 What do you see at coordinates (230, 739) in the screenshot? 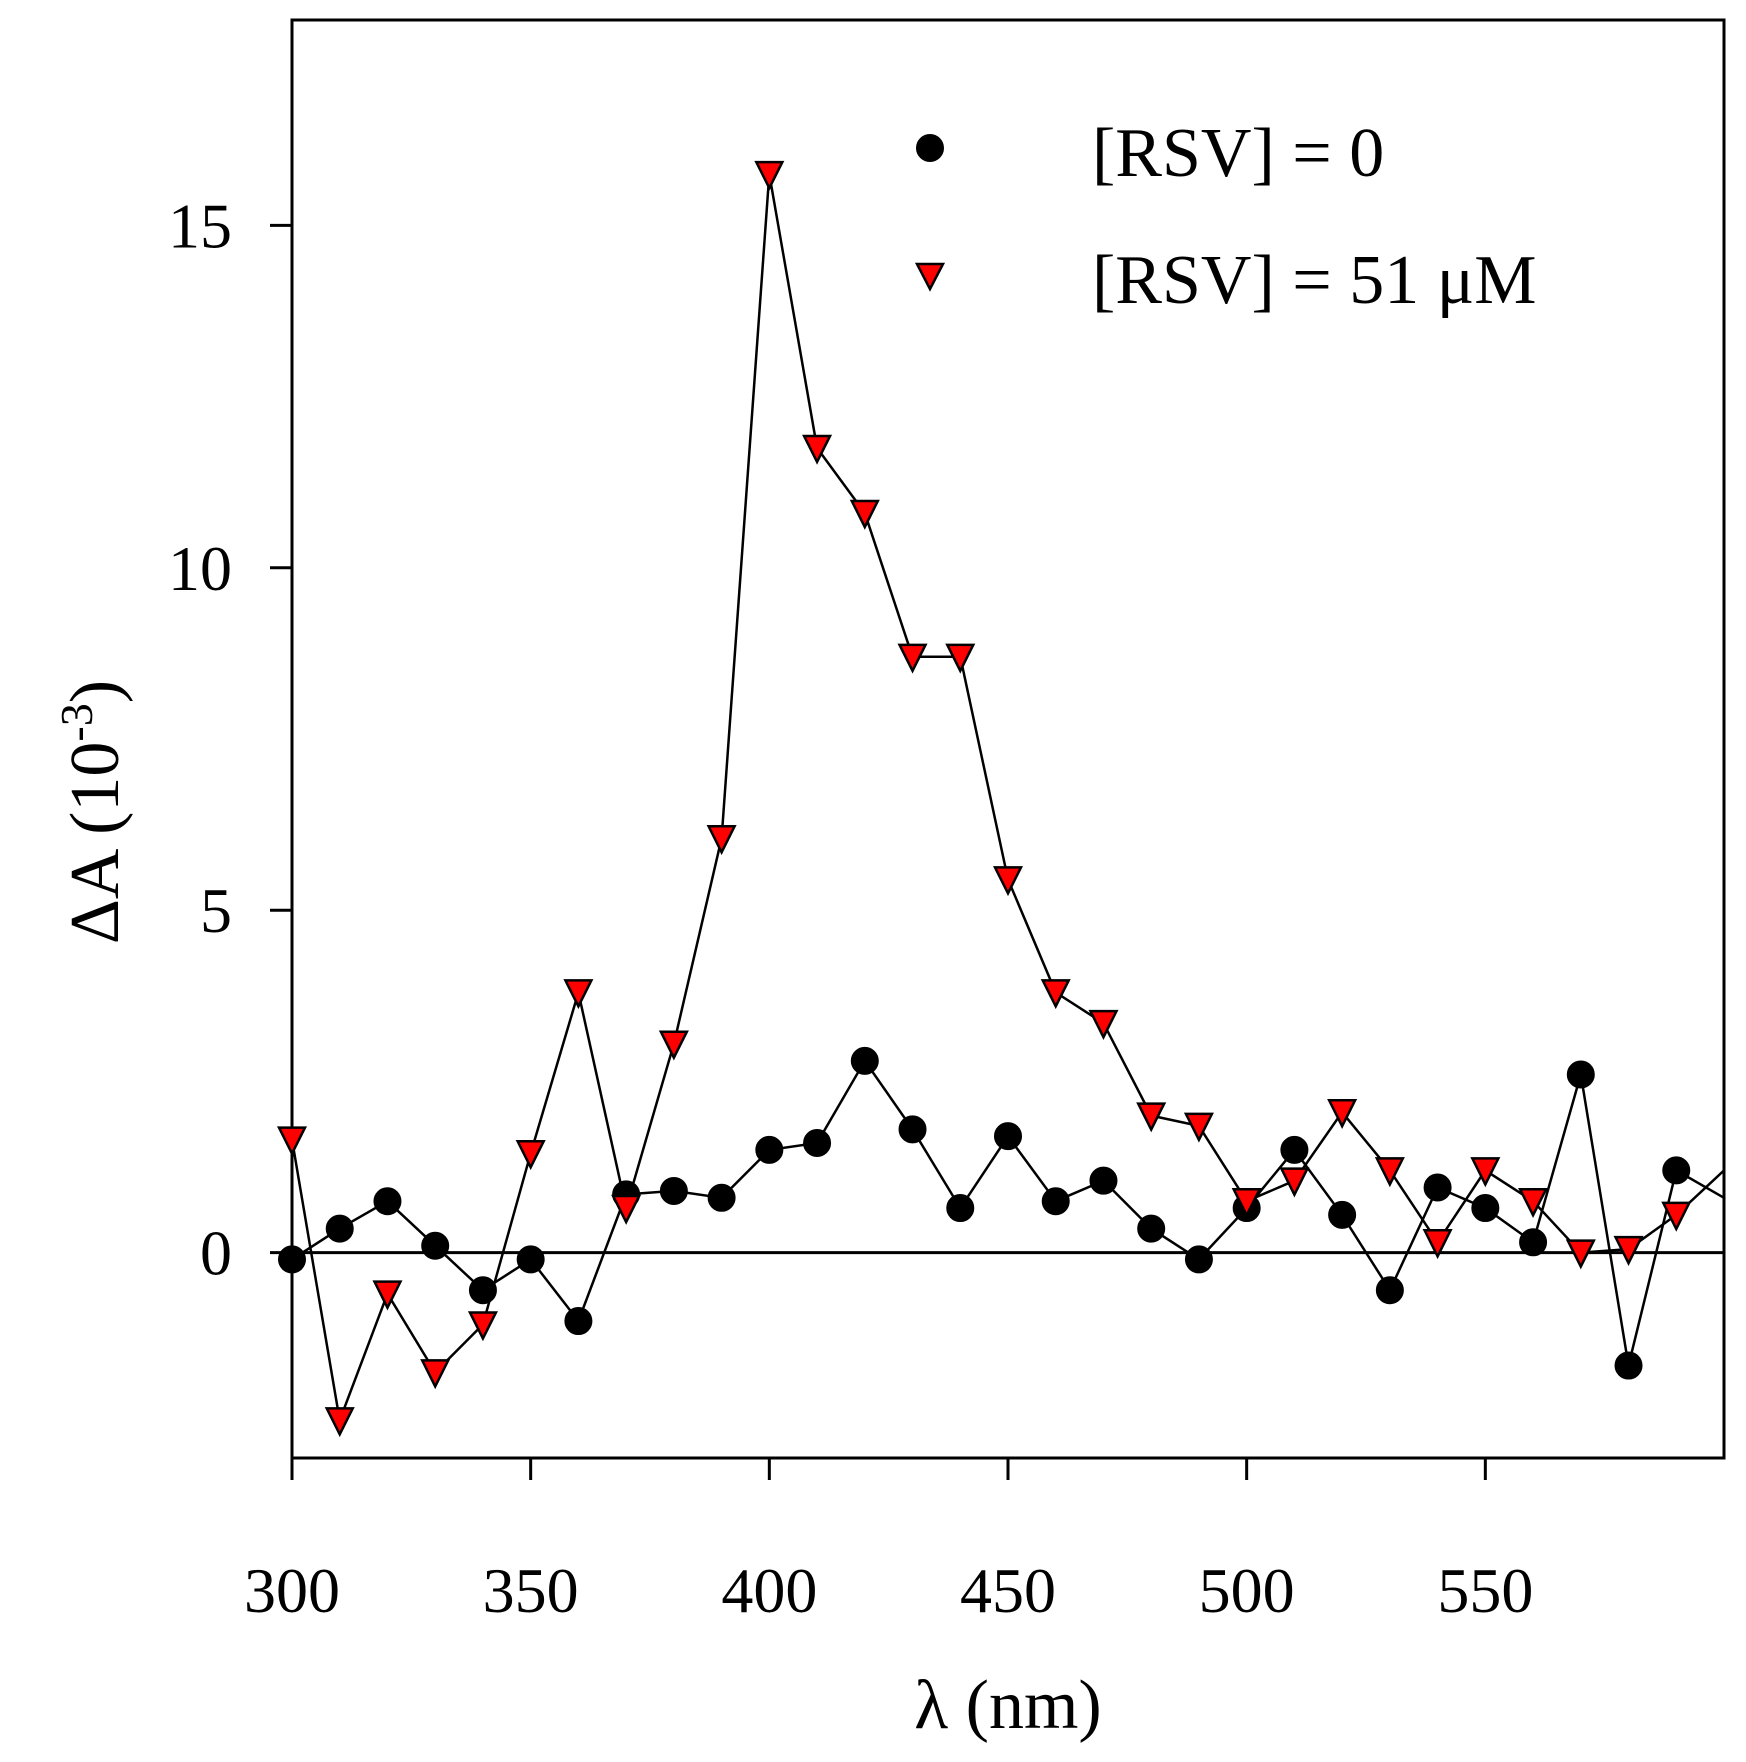
I see `y-axis: 0 5 10 15` at bounding box center [230, 739].